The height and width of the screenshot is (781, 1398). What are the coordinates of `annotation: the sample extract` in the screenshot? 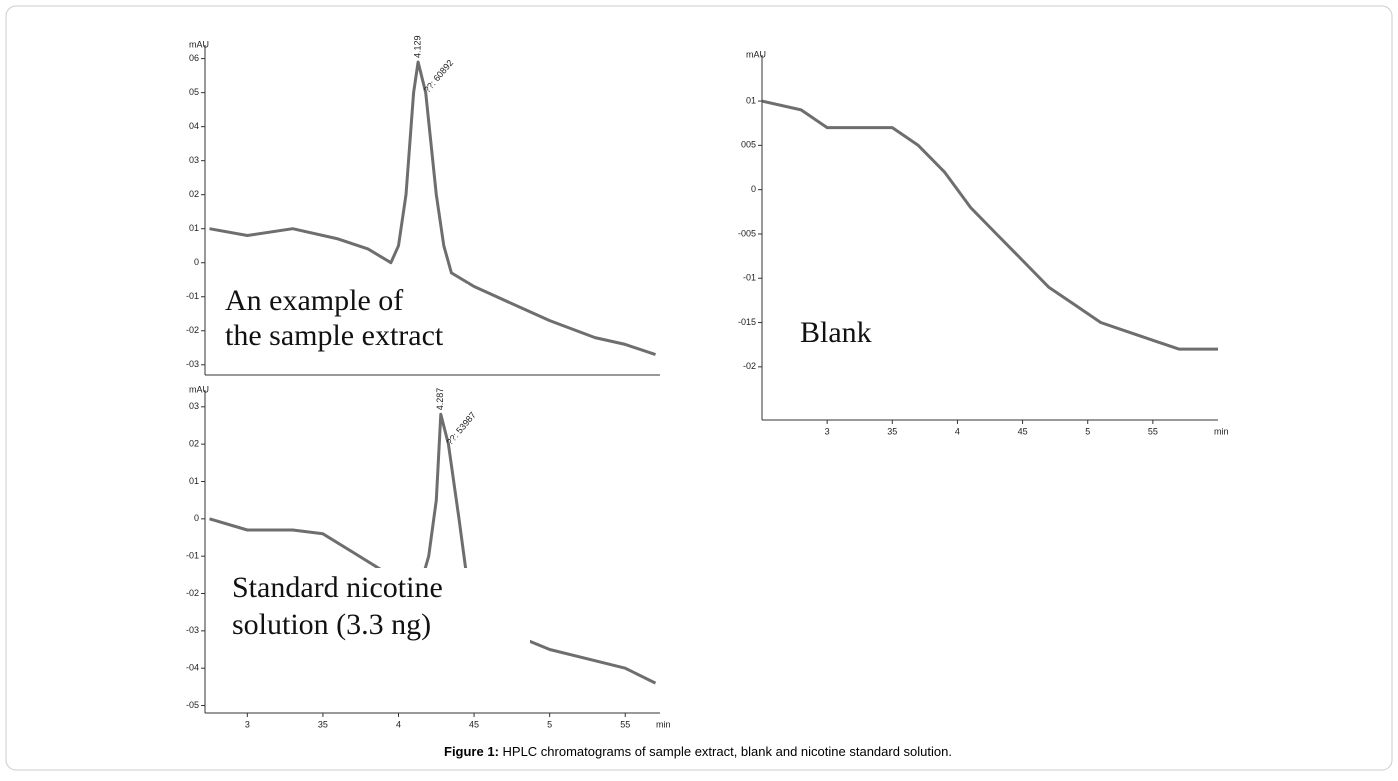 It's located at (334, 335).